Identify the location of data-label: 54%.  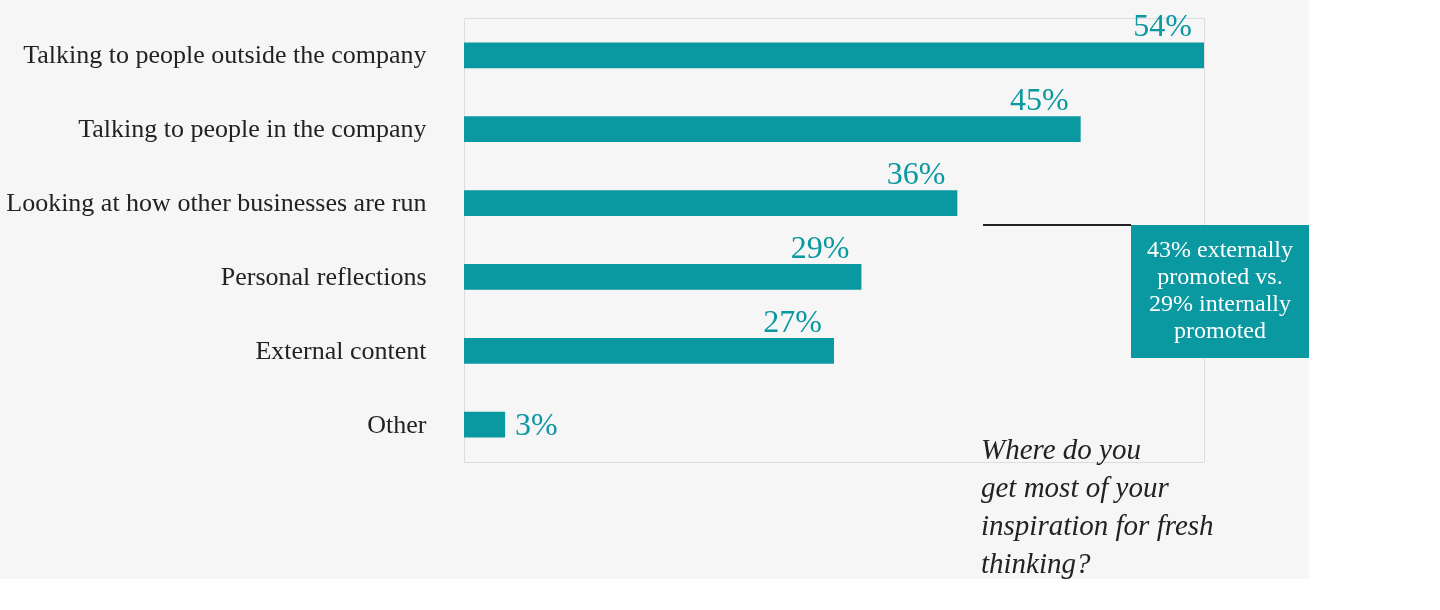
(1162, 25).